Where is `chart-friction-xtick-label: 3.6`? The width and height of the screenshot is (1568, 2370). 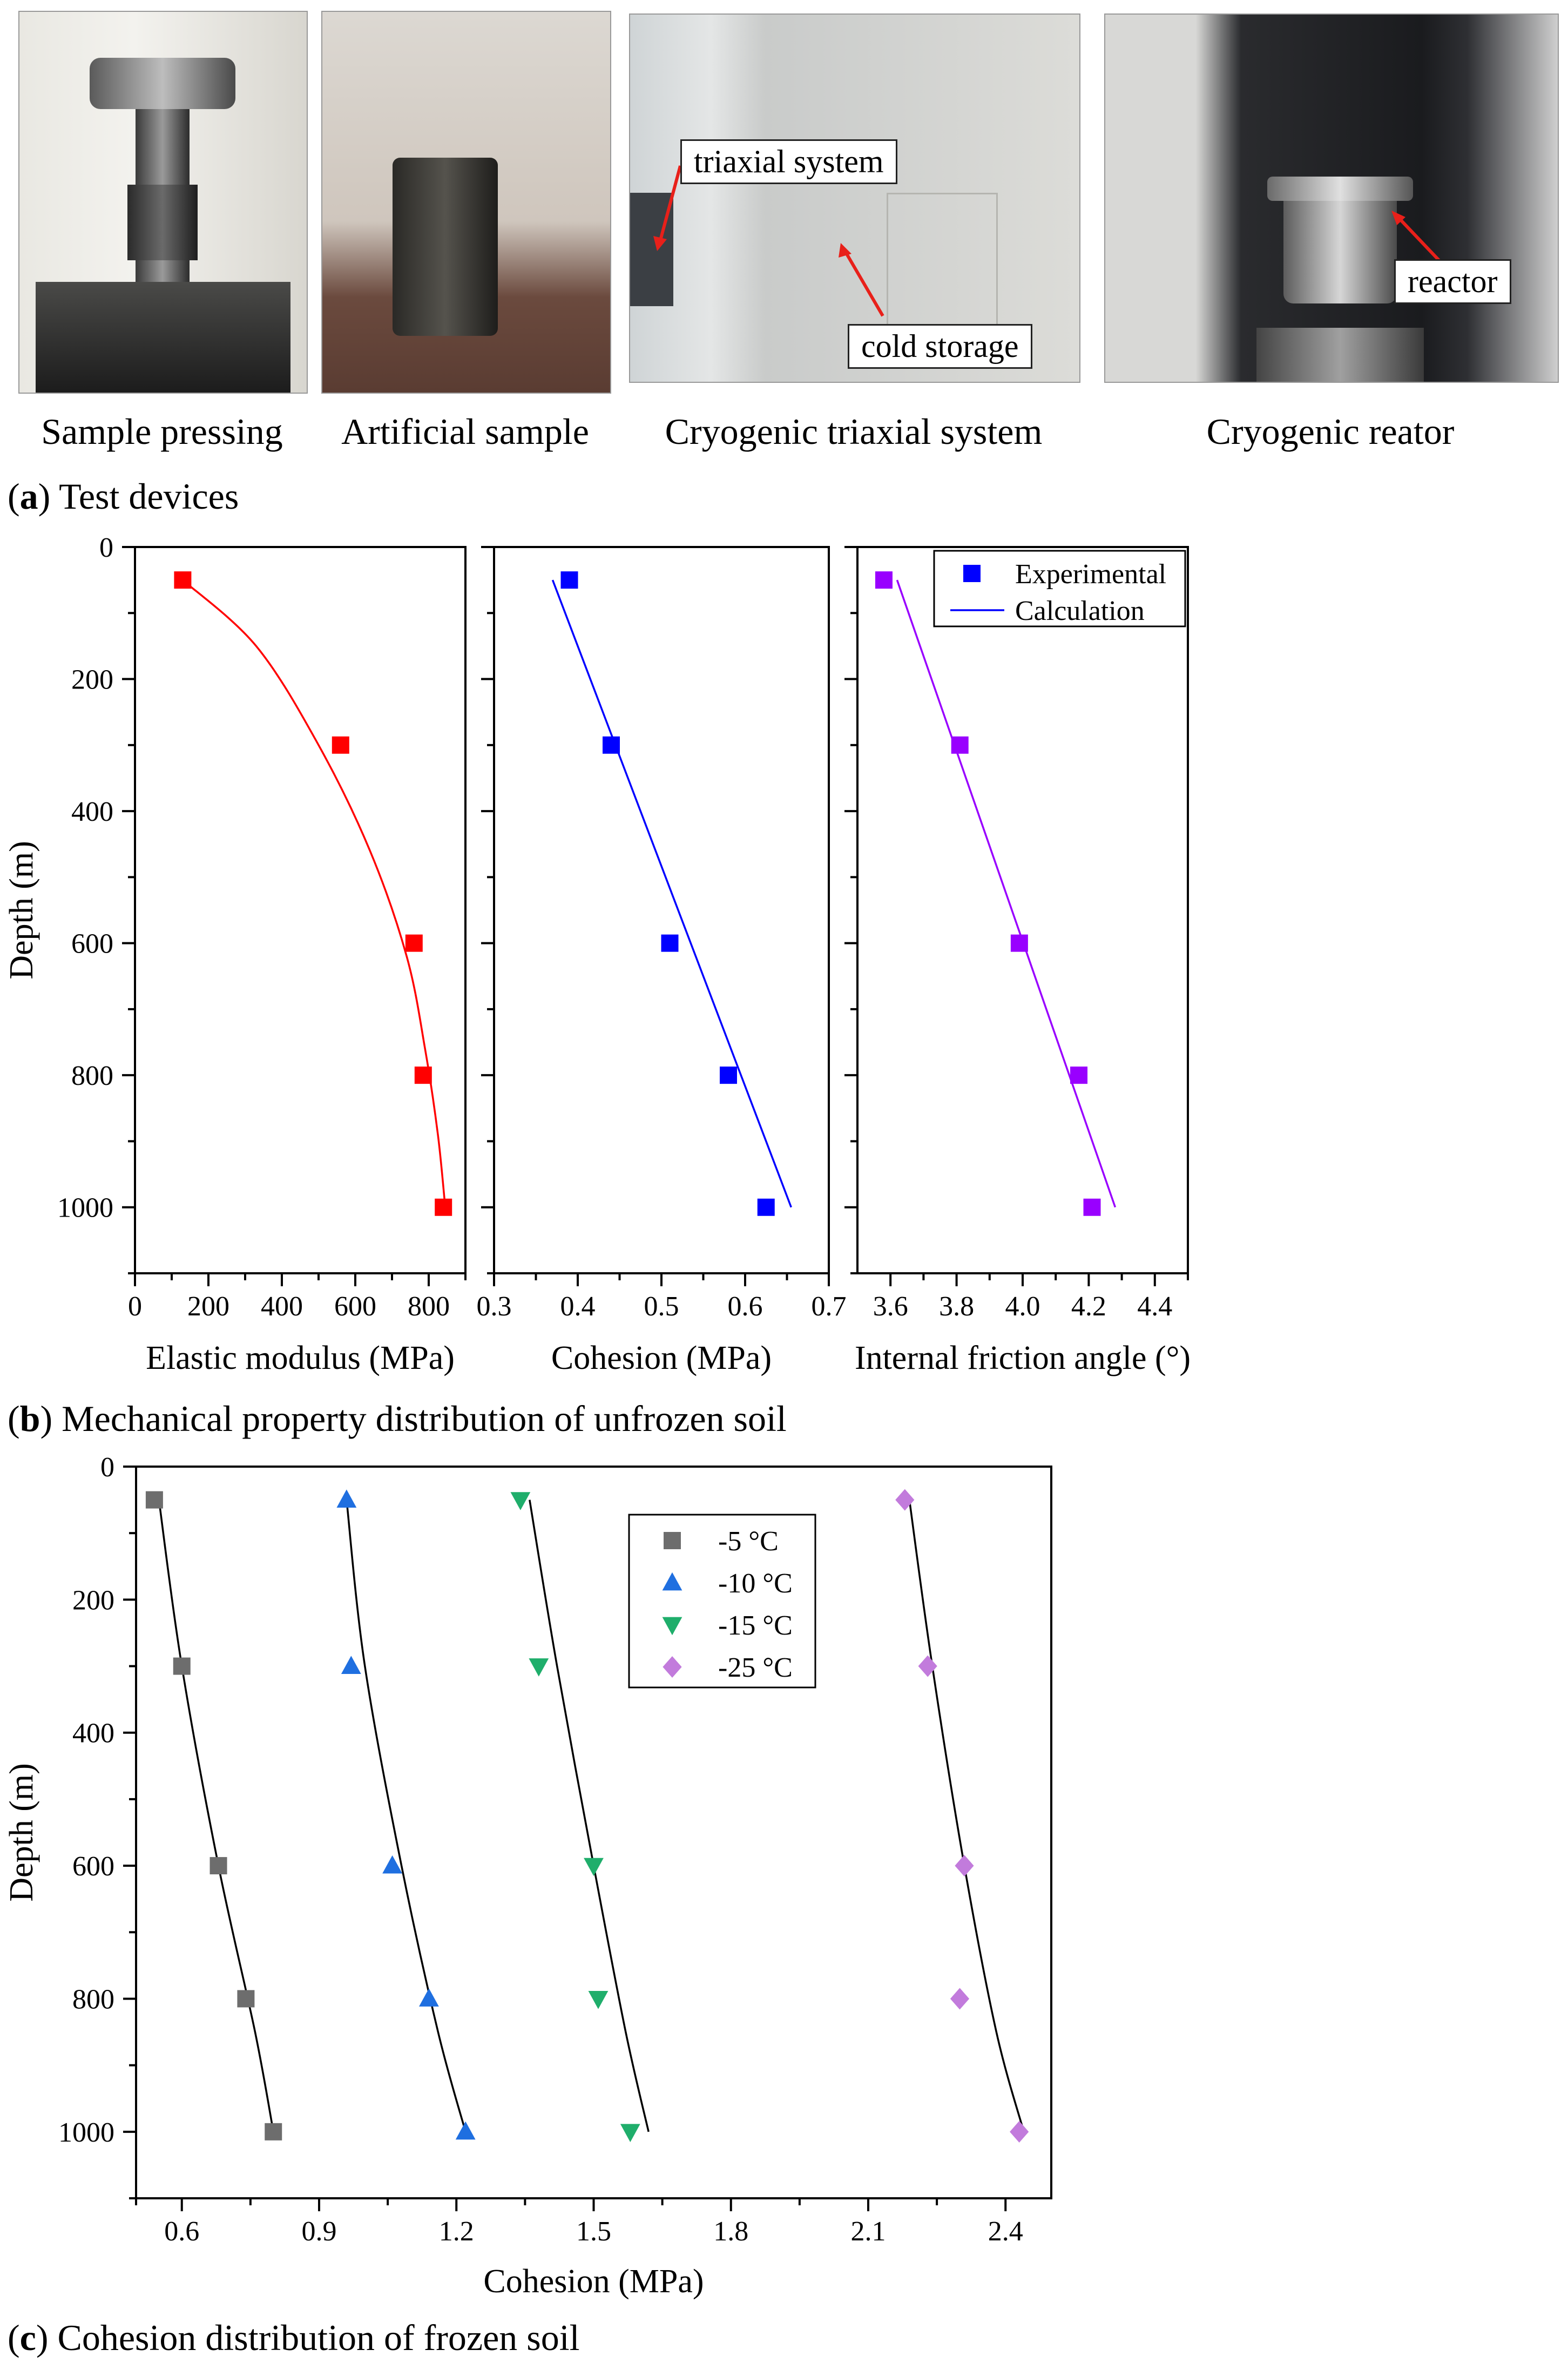 chart-friction-xtick-label: 3.6 is located at coordinates (890, 1307).